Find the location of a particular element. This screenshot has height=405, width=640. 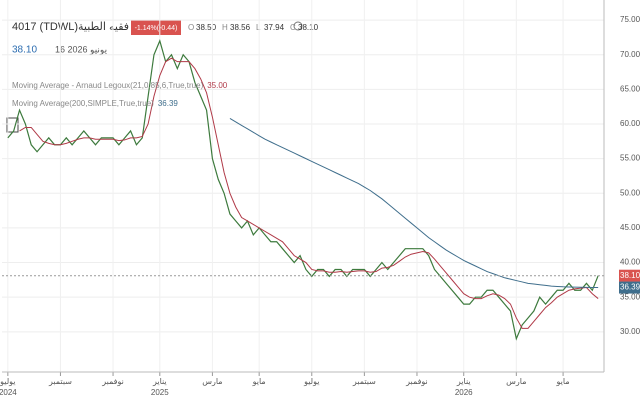

y-tick-label: 35.00 is located at coordinates (630, 296).